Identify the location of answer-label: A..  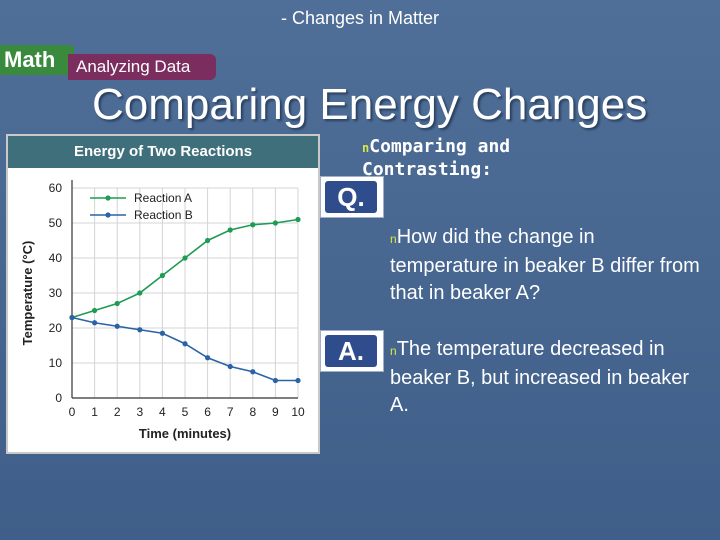
(351, 351).